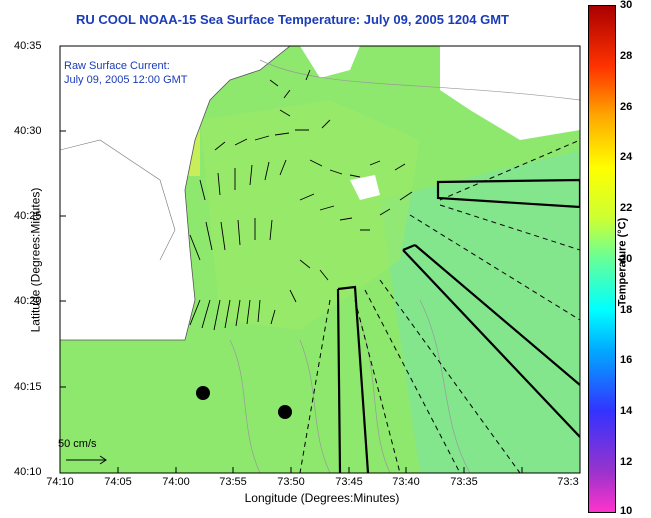 This screenshot has width=651, height=518. What do you see at coordinates (349, 482) in the screenshot?
I see `x-tick-label: 73:45` at bounding box center [349, 482].